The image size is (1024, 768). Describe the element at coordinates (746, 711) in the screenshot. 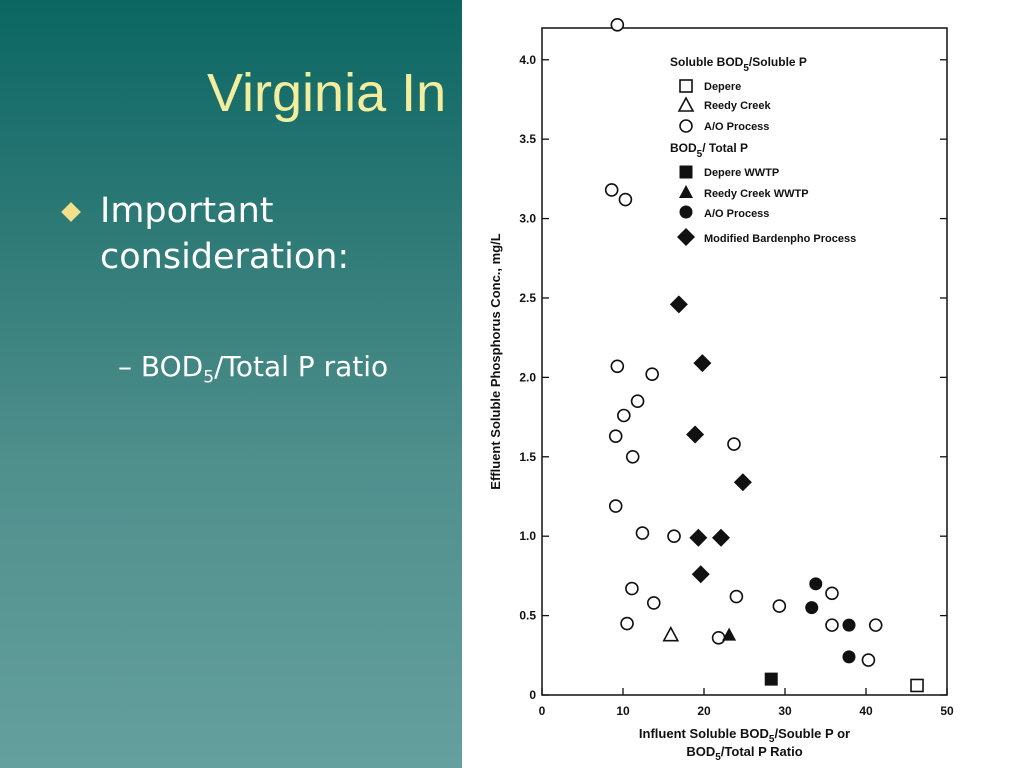

I see `x-tick-labels: 0 10 20 30 40 50` at that location.